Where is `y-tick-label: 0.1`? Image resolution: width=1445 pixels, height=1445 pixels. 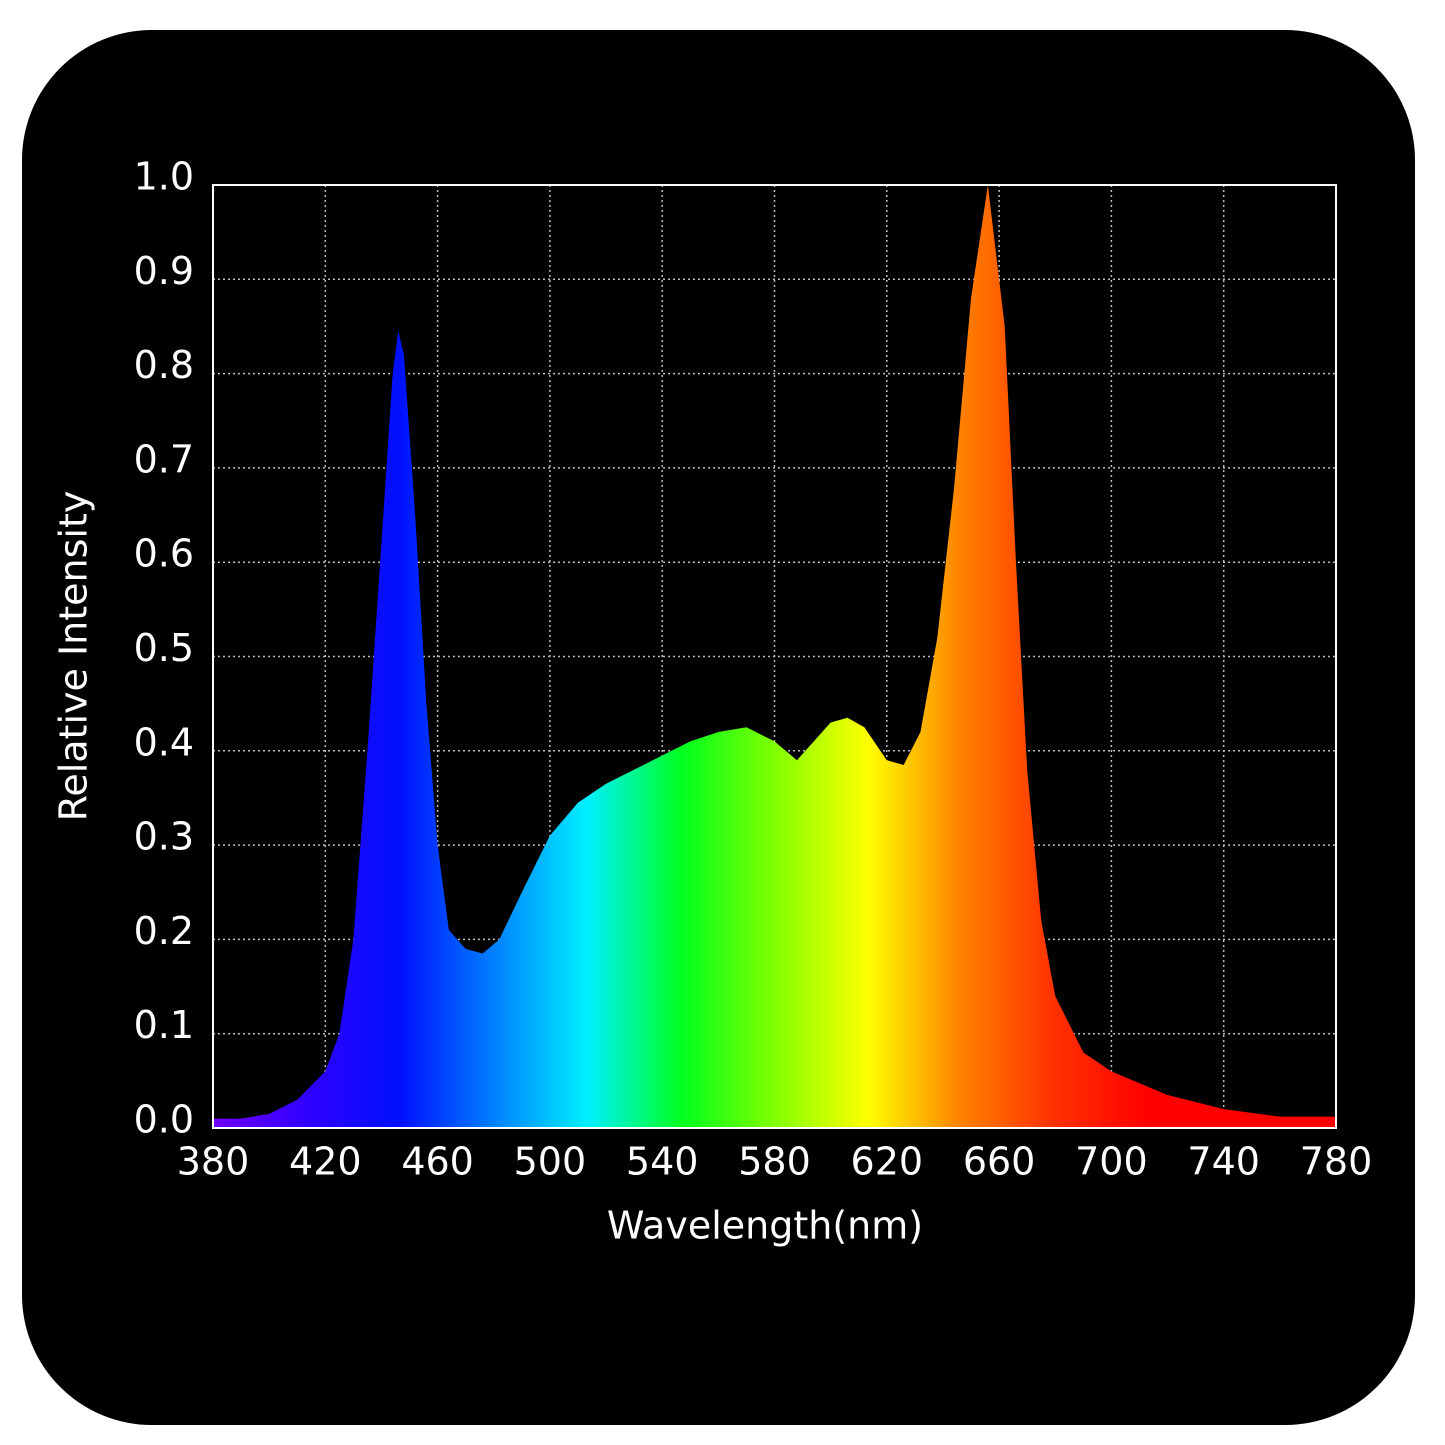
y-tick-label: 0.1 is located at coordinates (164, 1025).